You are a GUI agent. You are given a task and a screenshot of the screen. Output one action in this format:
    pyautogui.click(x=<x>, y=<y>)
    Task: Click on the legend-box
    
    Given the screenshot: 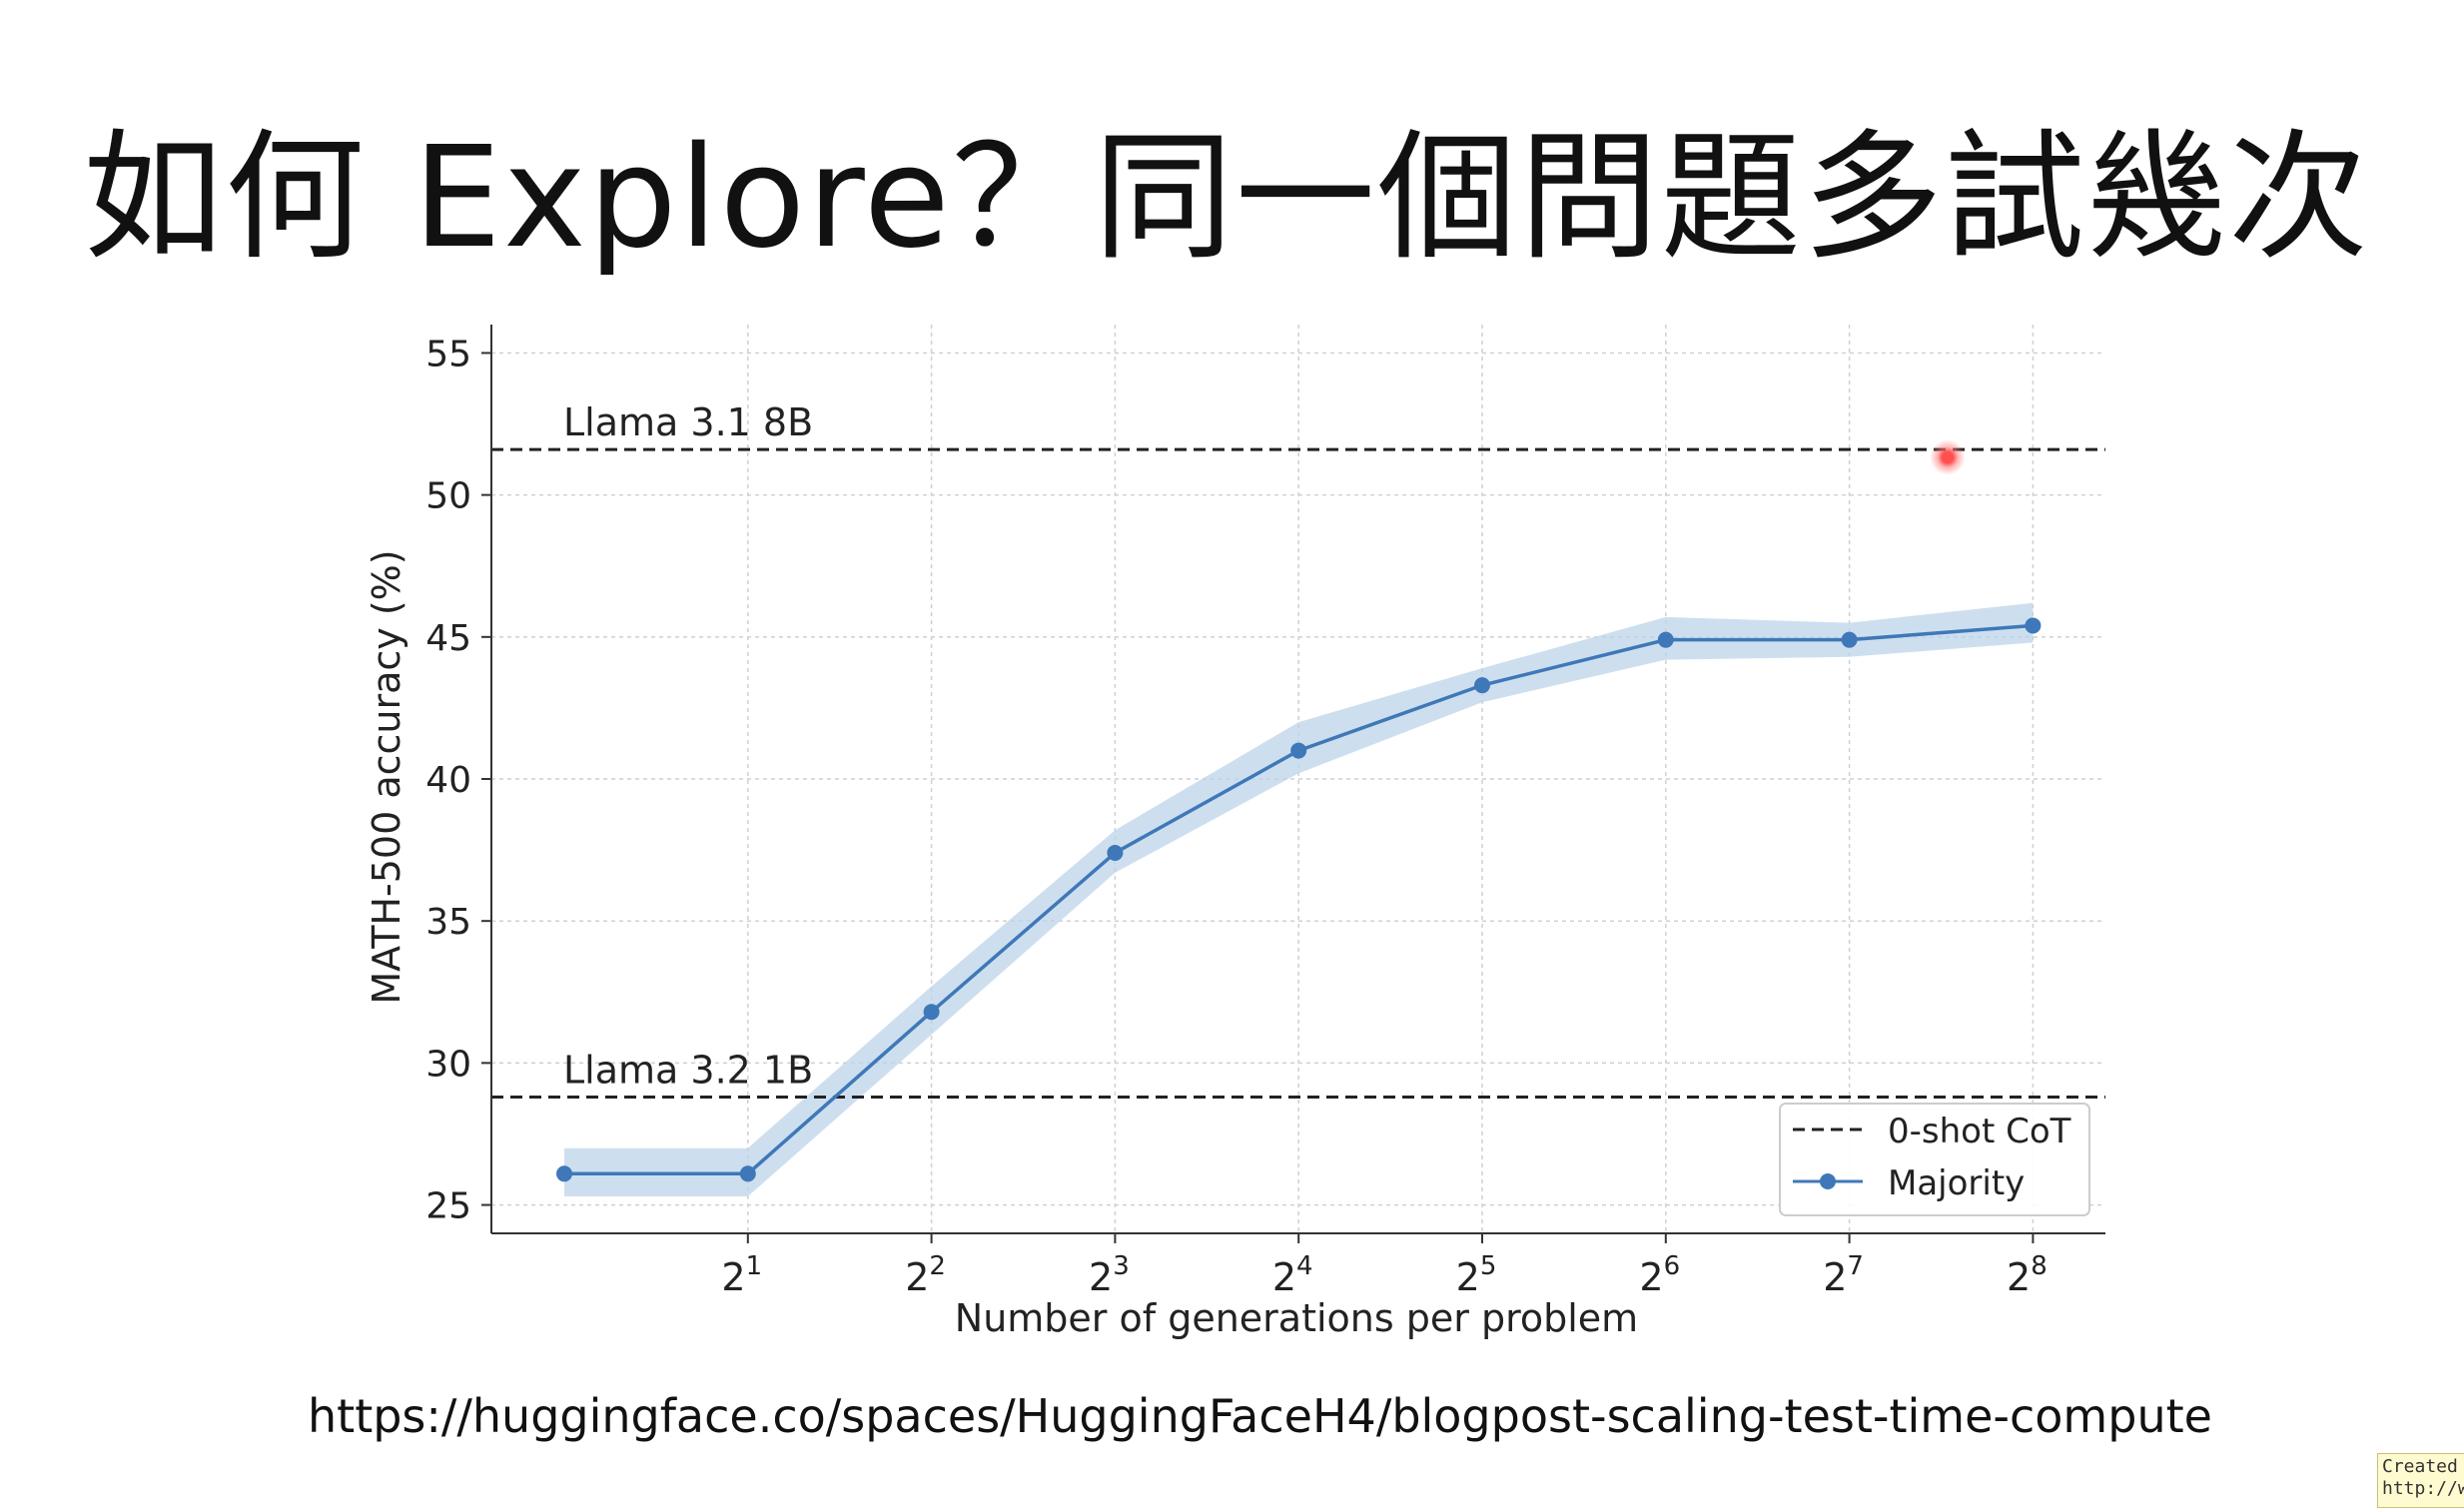 What is the action you would take?
    pyautogui.click(x=1935, y=1160)
    